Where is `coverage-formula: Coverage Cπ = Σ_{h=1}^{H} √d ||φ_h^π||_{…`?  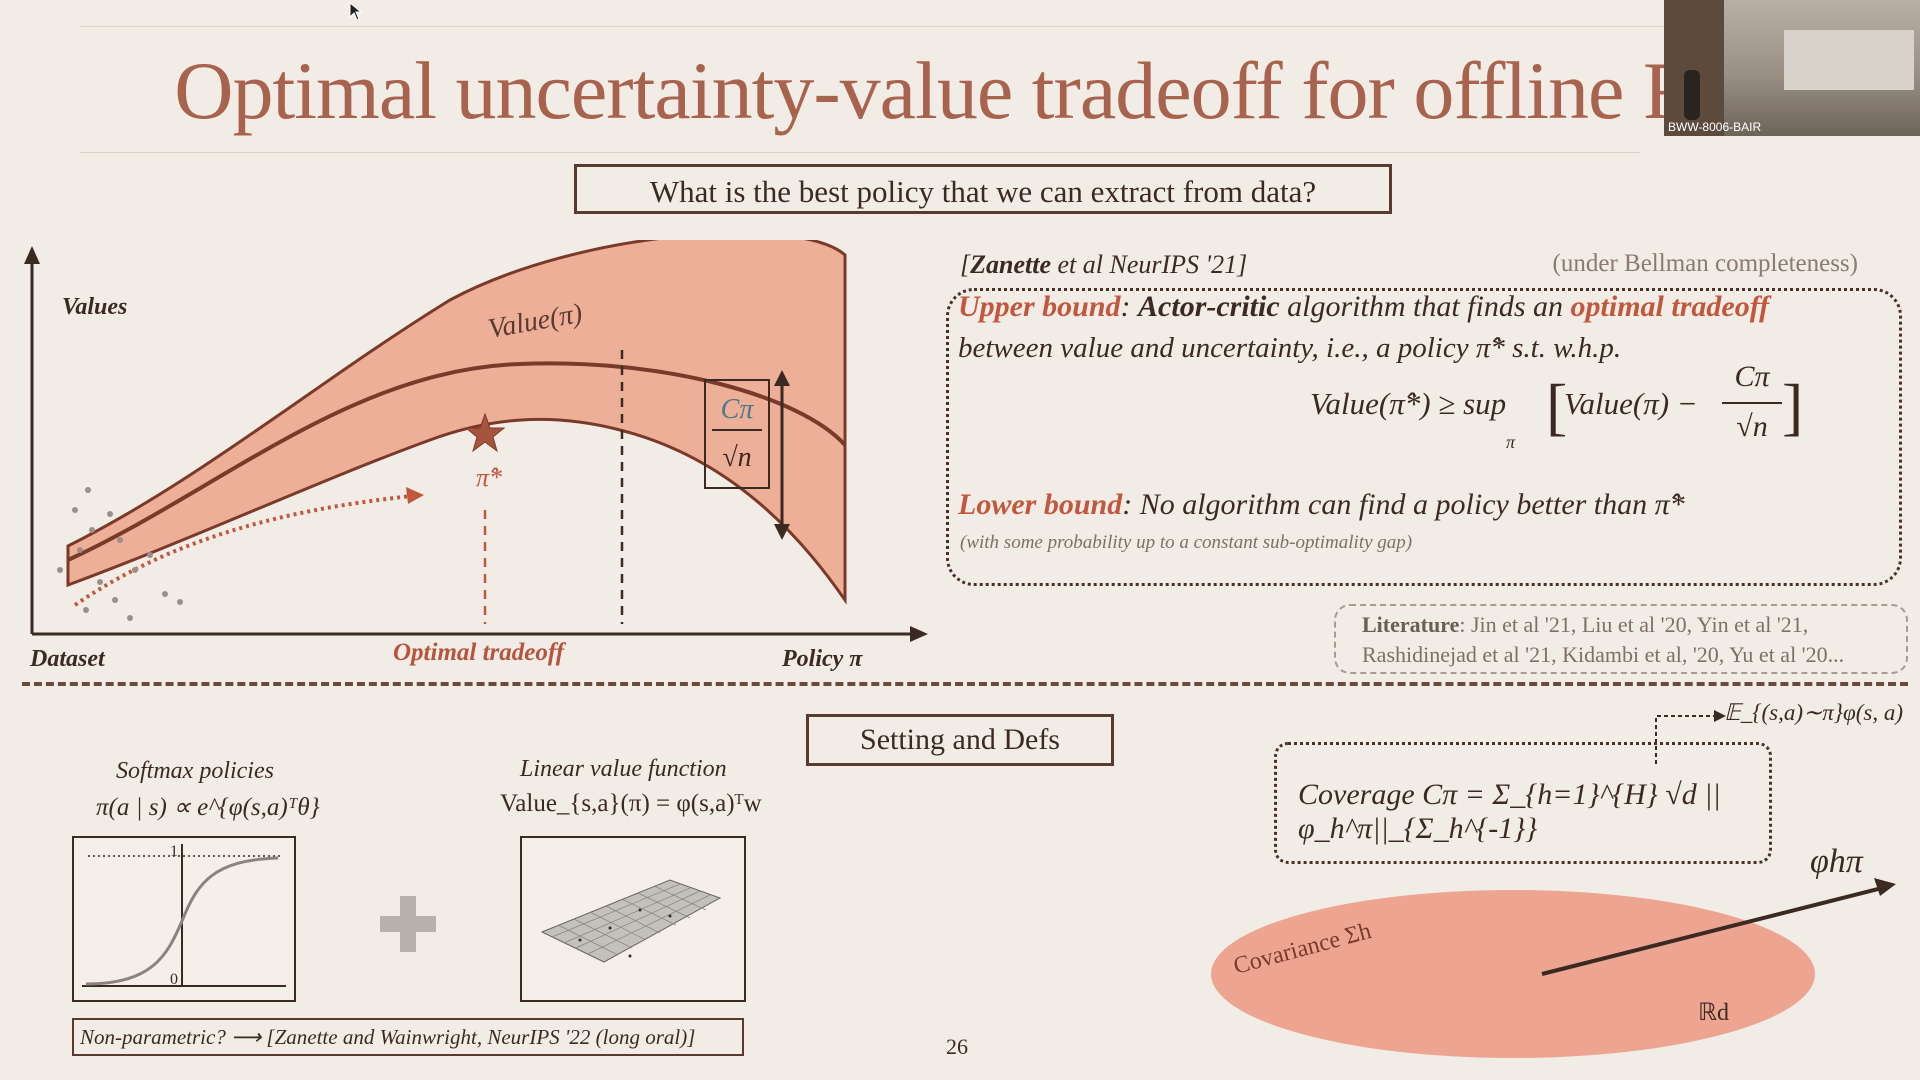
coverage-formula: Coverage Cπ = Σ_{h=1}^{H} √d ||φ_h^π||_{… is located at coordinates (1509, 811).